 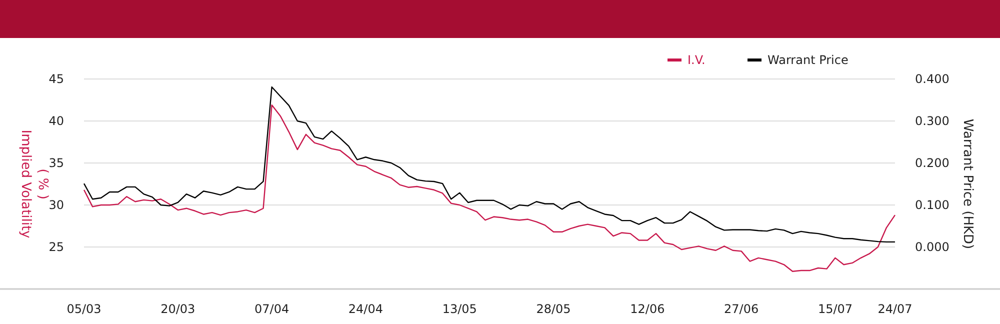 I want to click on x-tick-label: 15/07, so click(x=835, y=309).